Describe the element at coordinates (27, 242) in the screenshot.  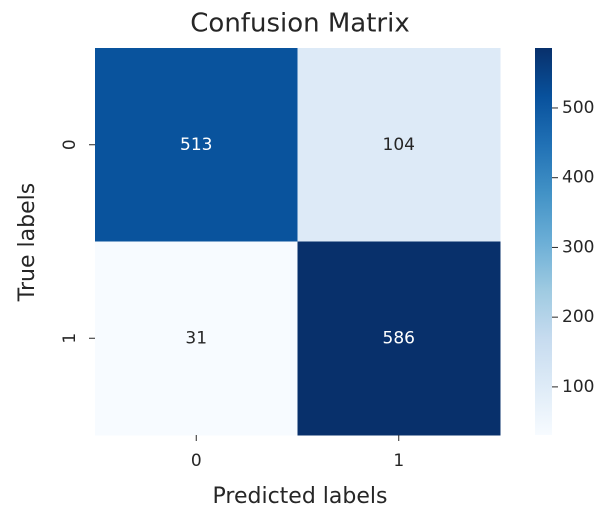
I see `y-axis-label: True labels` at that location.